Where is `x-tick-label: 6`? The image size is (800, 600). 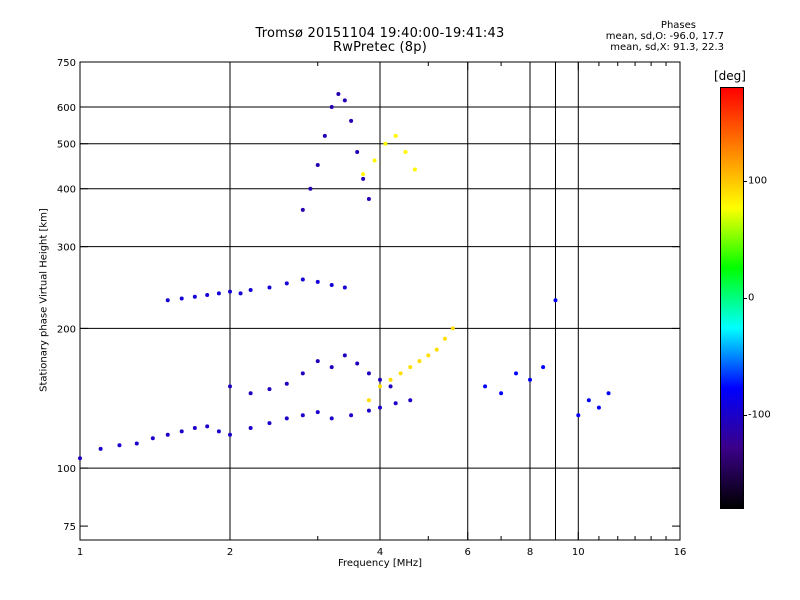 x-tick-label: 6 is located at coordinates (468, 552).